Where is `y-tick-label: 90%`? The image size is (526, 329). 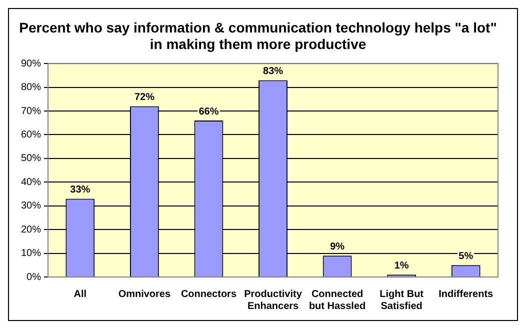 y-tick-label: 90% is located at coordinates (31, 64).